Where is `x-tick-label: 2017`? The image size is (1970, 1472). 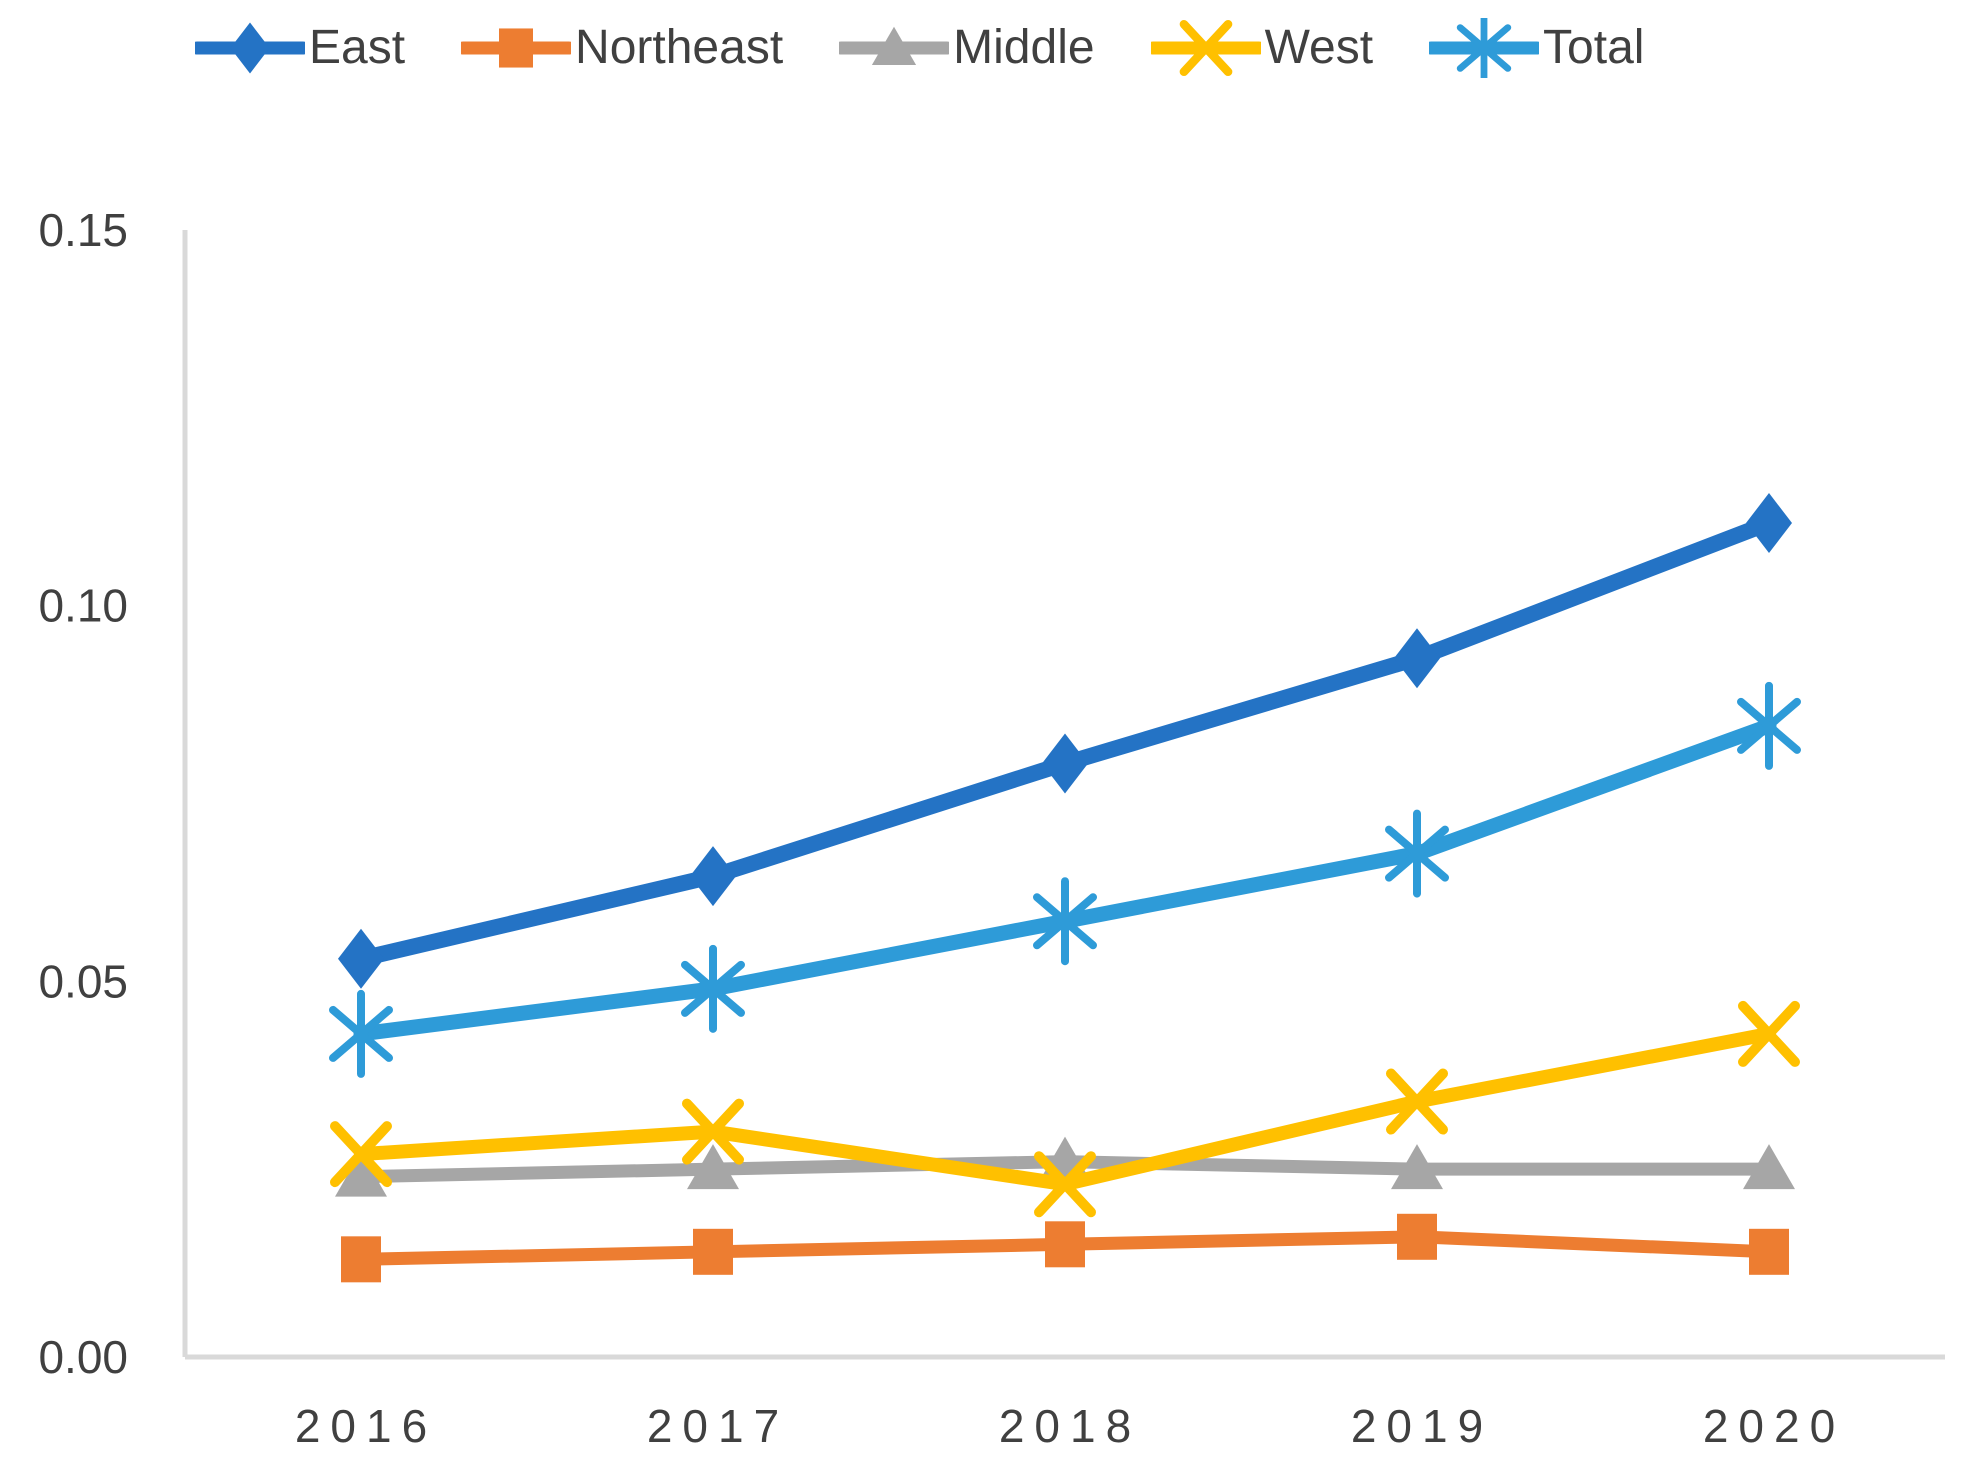
x-tick-label: 2017 is located at coordinates (718, 1426).